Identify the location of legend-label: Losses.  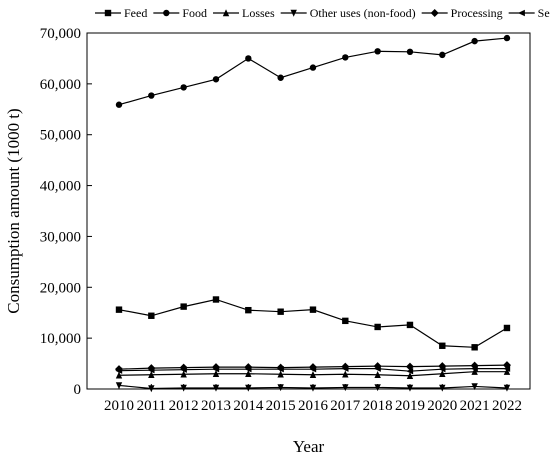
(258, 13).